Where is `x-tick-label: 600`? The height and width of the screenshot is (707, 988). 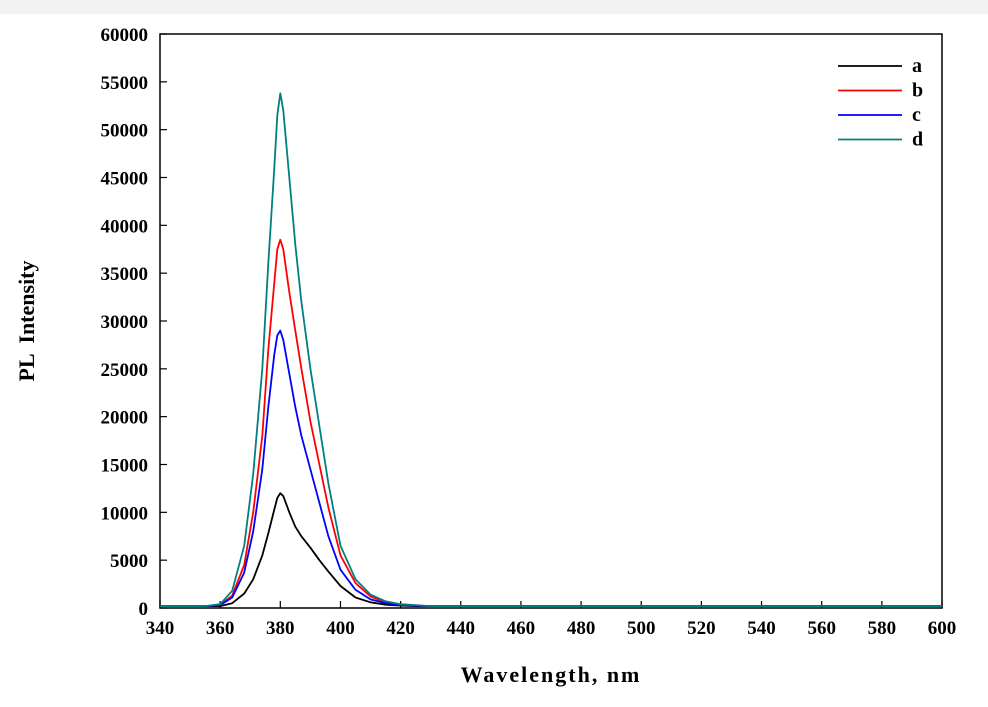
x-tick-label: 600 is located at coordinates (942, 628).